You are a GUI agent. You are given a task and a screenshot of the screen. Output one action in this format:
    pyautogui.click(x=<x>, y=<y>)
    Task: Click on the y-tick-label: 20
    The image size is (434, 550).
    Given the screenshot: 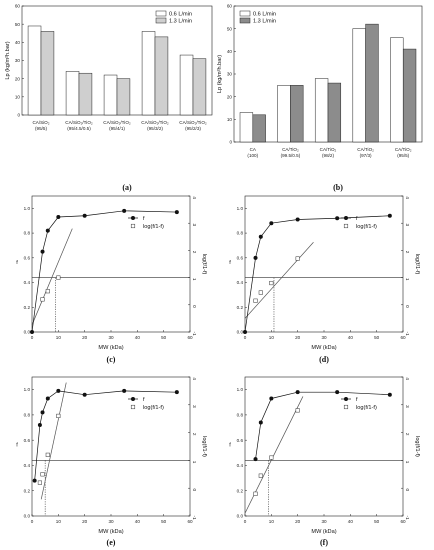 What is the action you would take?
    pyautogui.click(x=18, y=78)
    